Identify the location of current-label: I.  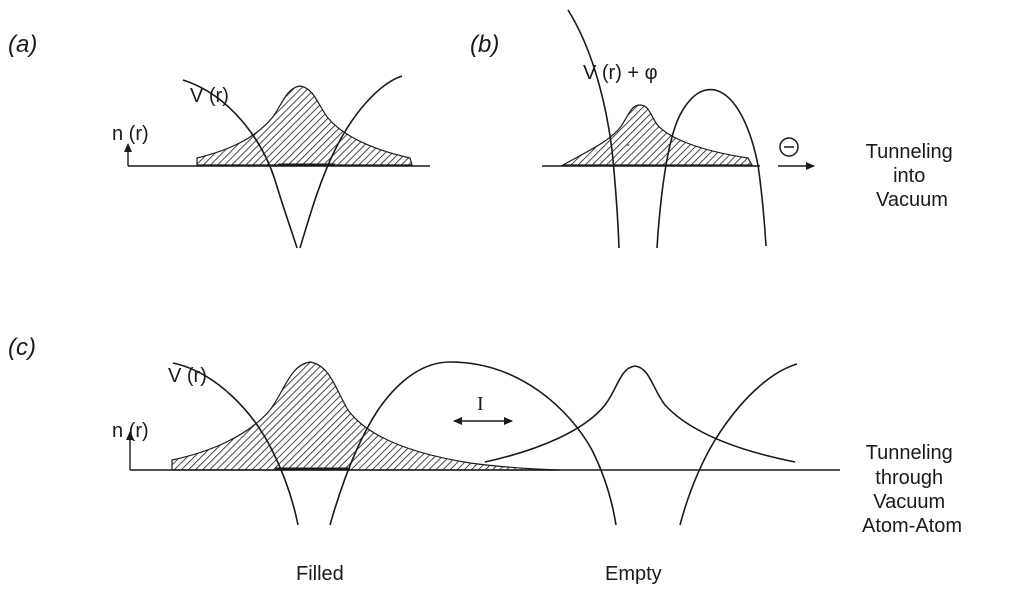
(480, 404).